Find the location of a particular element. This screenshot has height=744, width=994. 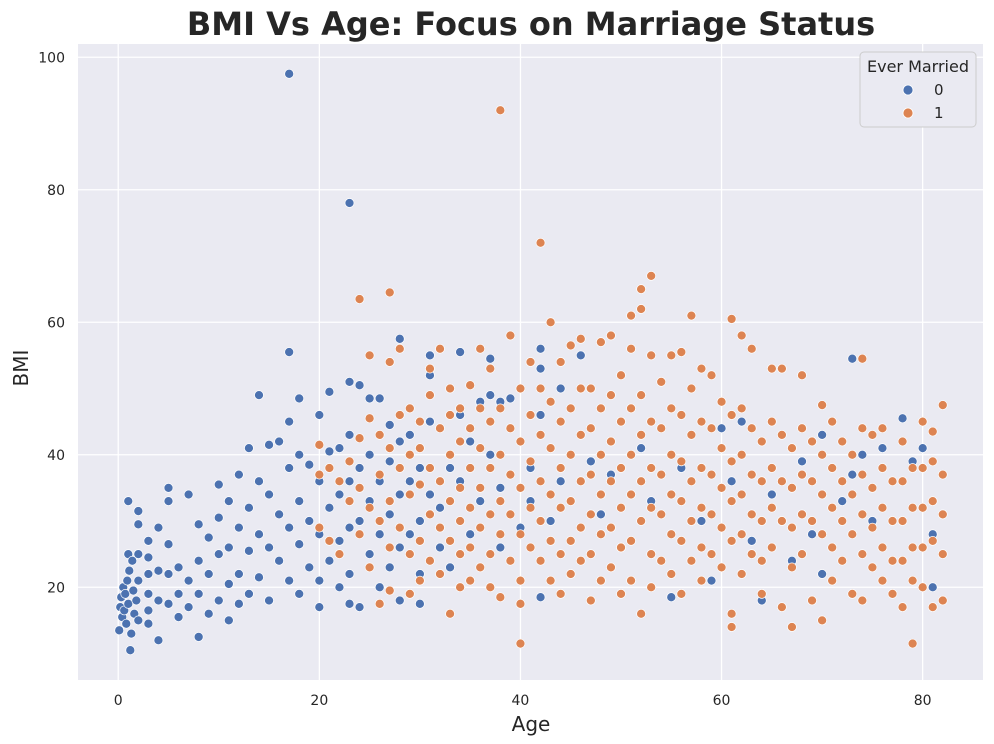

x-tick-label: 40 is located at coordinates (521, 701).